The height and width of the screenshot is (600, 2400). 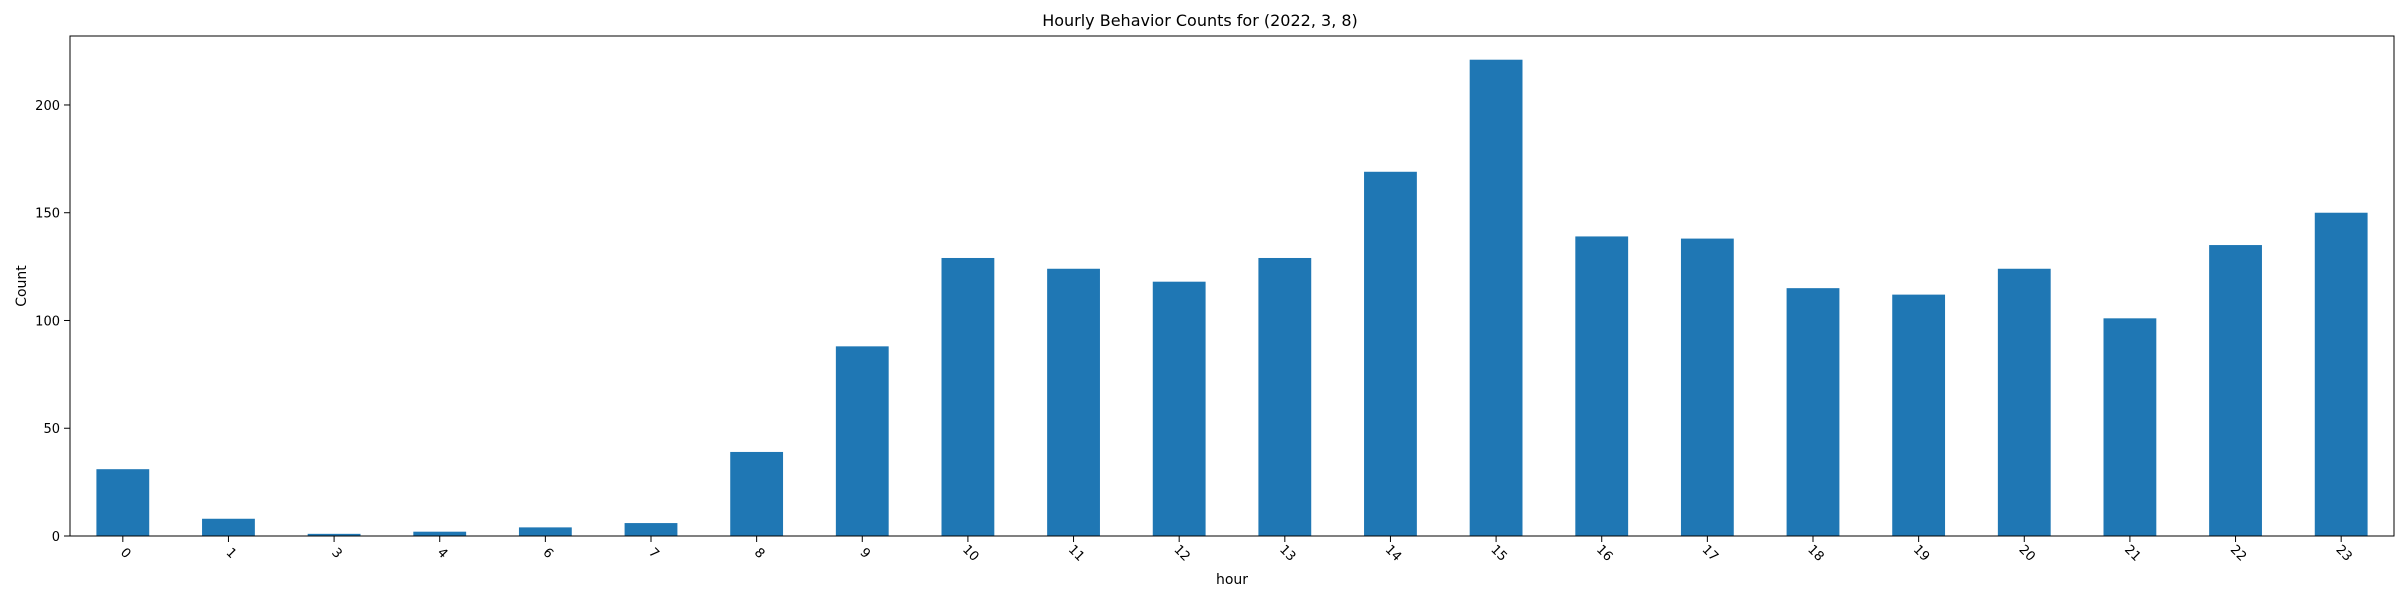 What do you see at coordinates (22, 286) in the screenshot?
I see `y-axis-label: Count` at bounding box center [22, 286].